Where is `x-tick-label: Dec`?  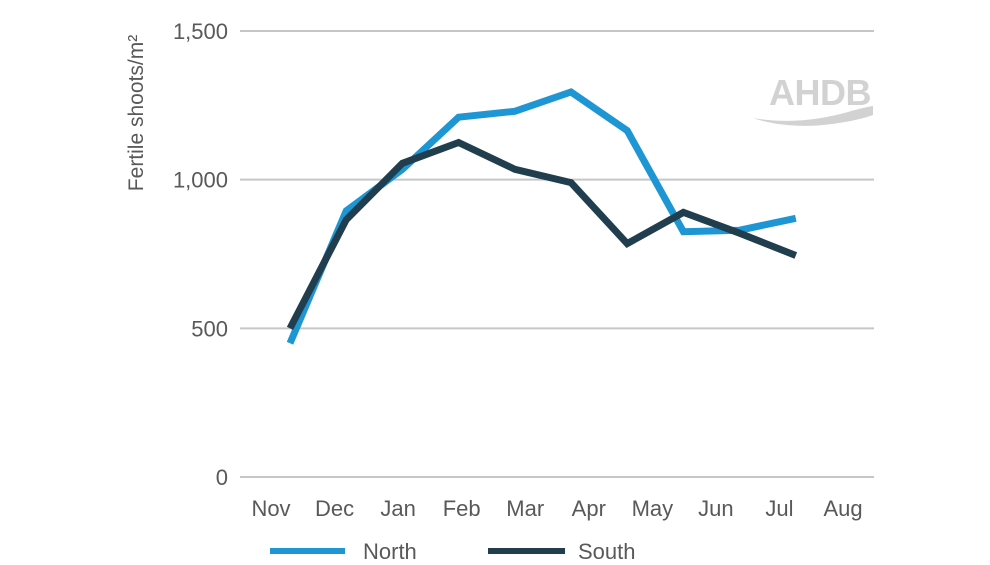 x-tick-label: Dec is located at coordinates (334, 508).